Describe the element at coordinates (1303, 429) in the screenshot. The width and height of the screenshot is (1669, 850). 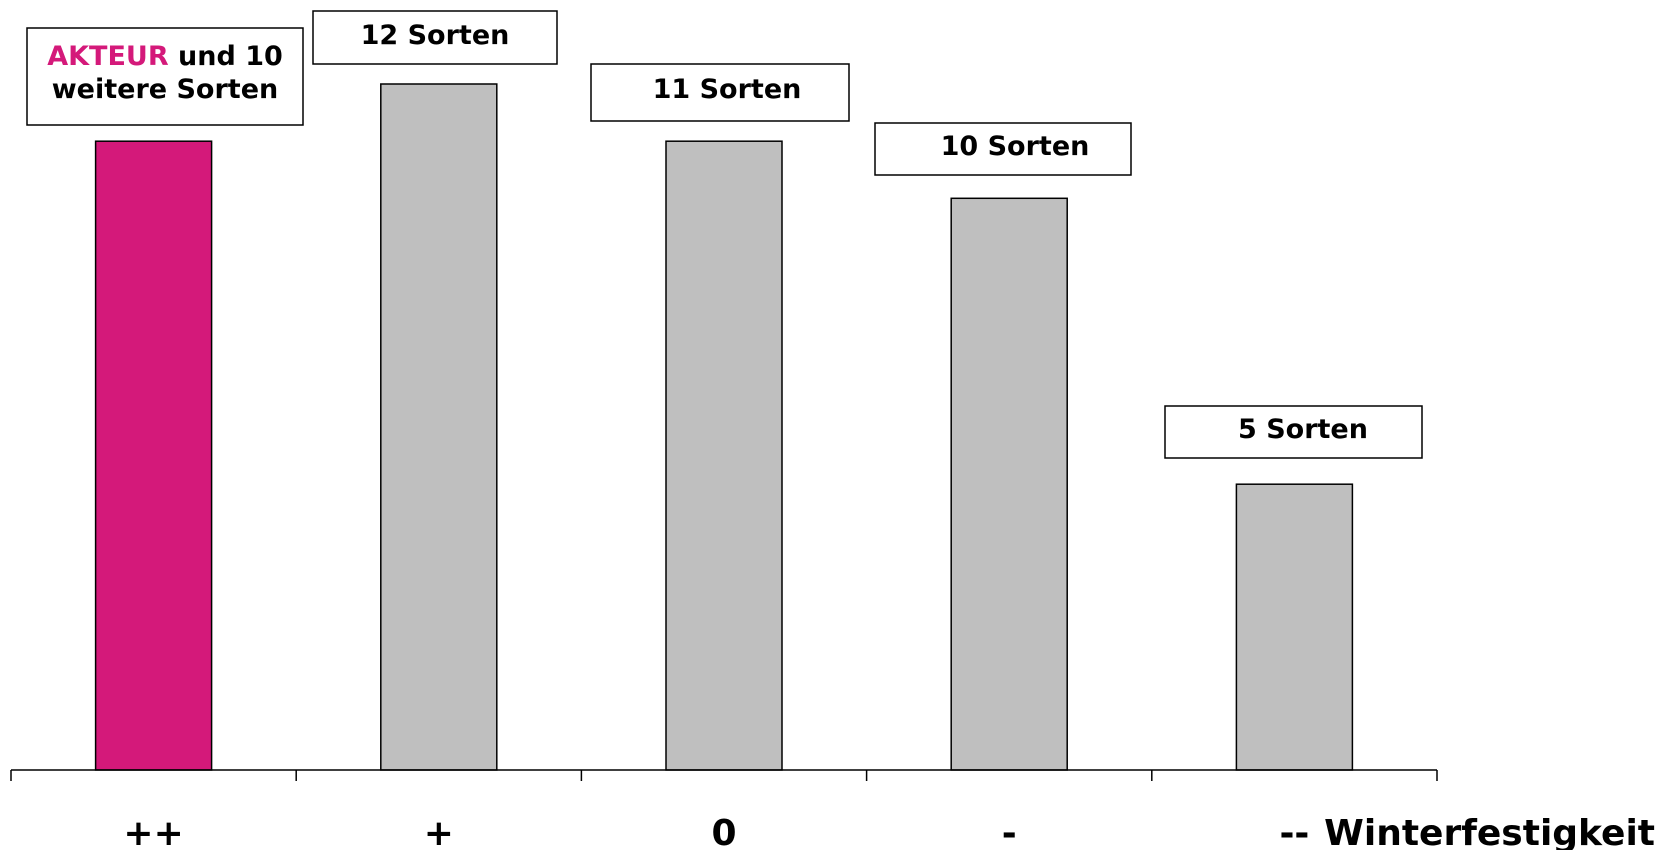
I see `annotation-label-doubleminus: 5 Sorten` at that location.